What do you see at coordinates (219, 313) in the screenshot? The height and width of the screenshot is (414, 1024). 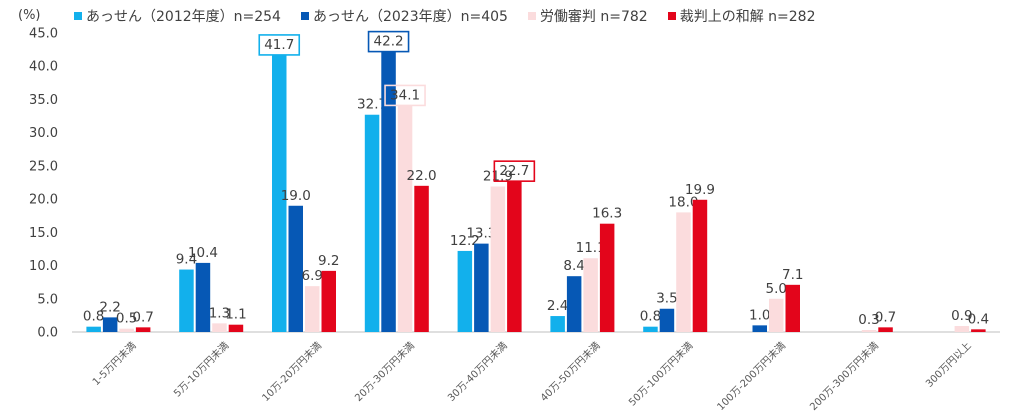 I see `data-label: 1.3` at bounding box center [219, 313].